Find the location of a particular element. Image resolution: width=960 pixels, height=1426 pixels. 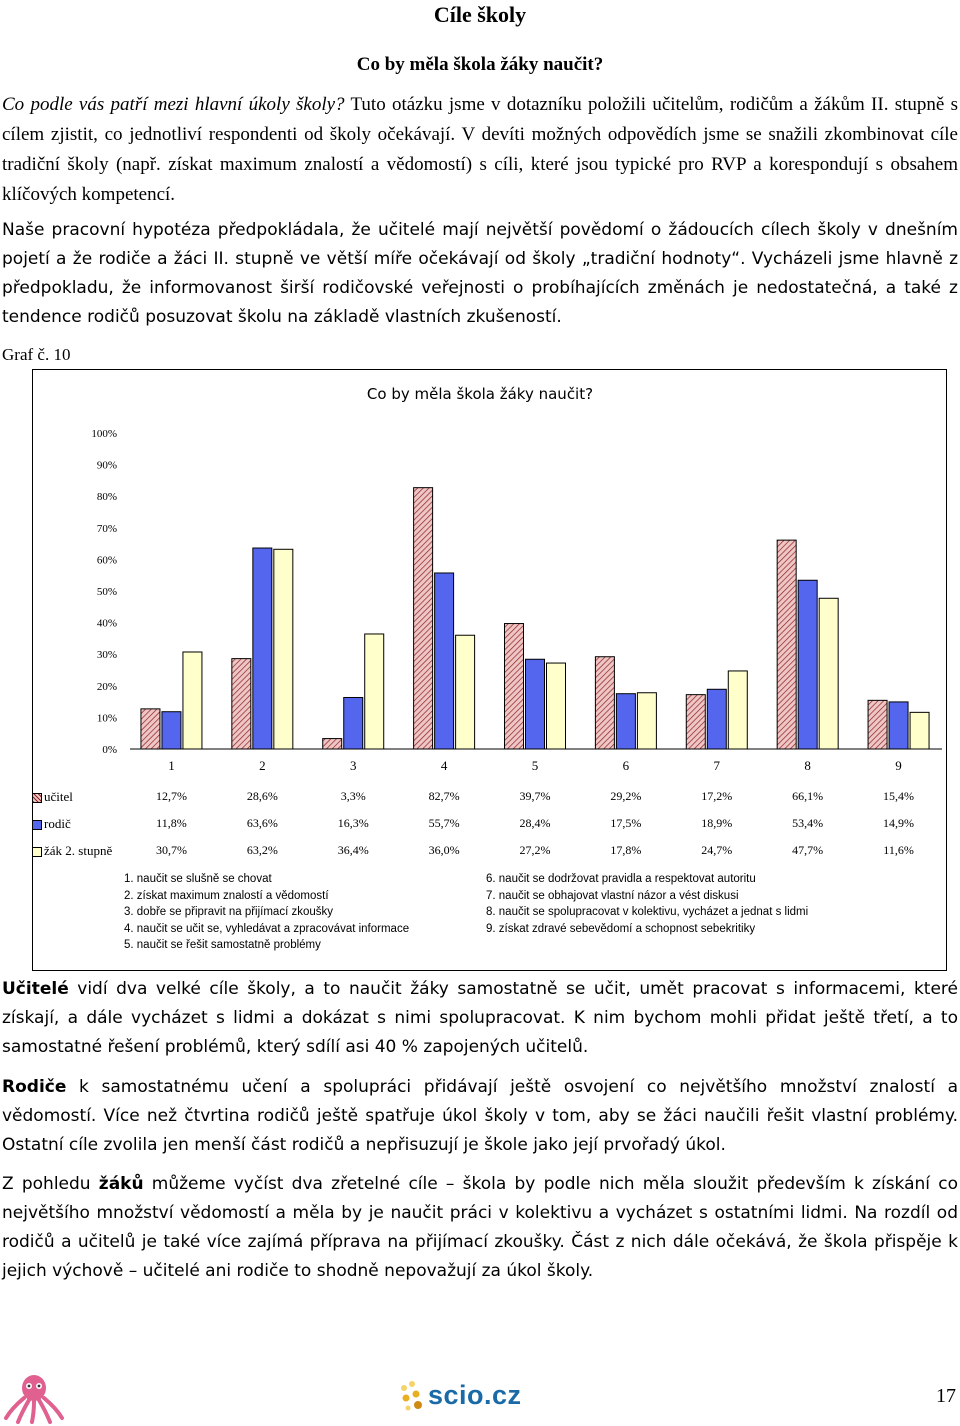

y-tick-label: 100% is located at coordinates (104, 434).